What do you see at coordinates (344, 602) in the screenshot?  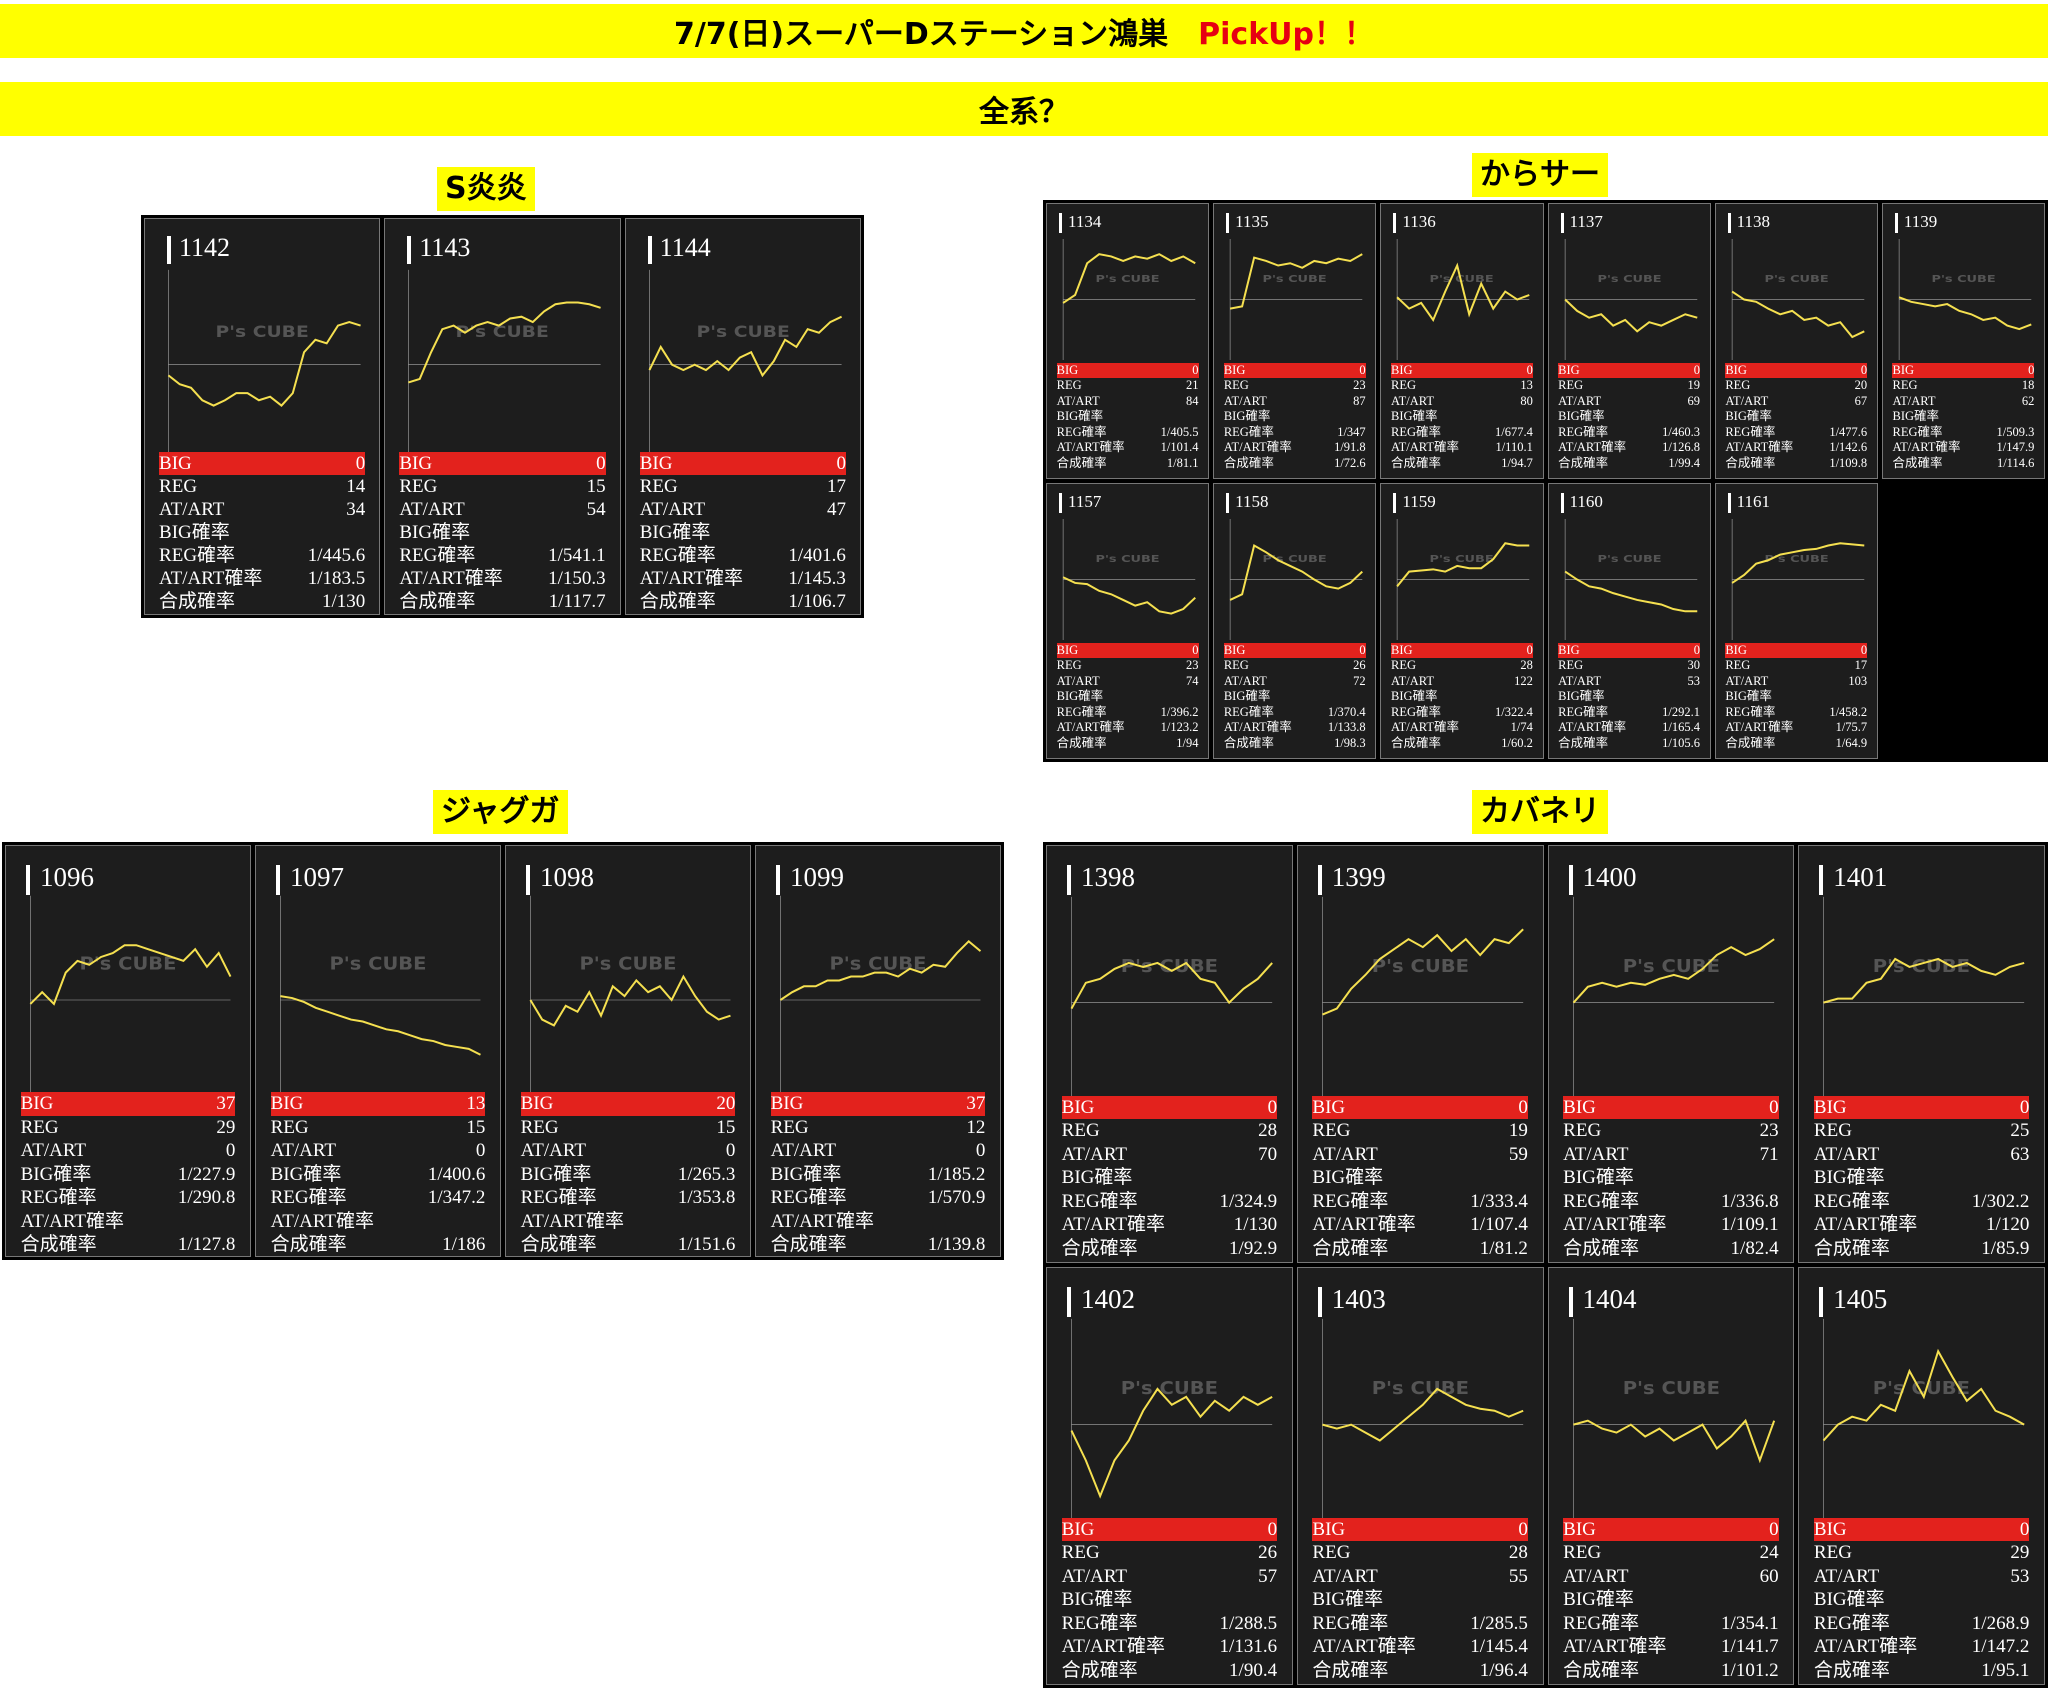 I see `stat-value: 1/130` at bounding box center [344, 602].